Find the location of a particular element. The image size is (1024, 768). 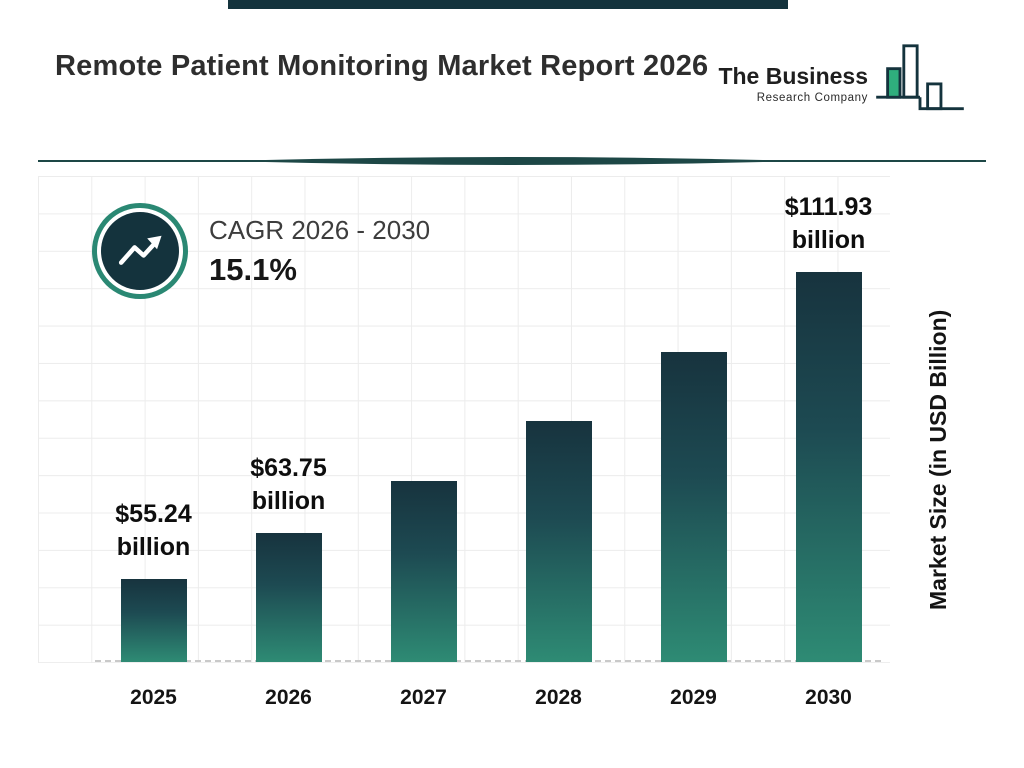

cagr-text: CAGR 2026 - 2030 15.1% is located at coordinates (319, 251).